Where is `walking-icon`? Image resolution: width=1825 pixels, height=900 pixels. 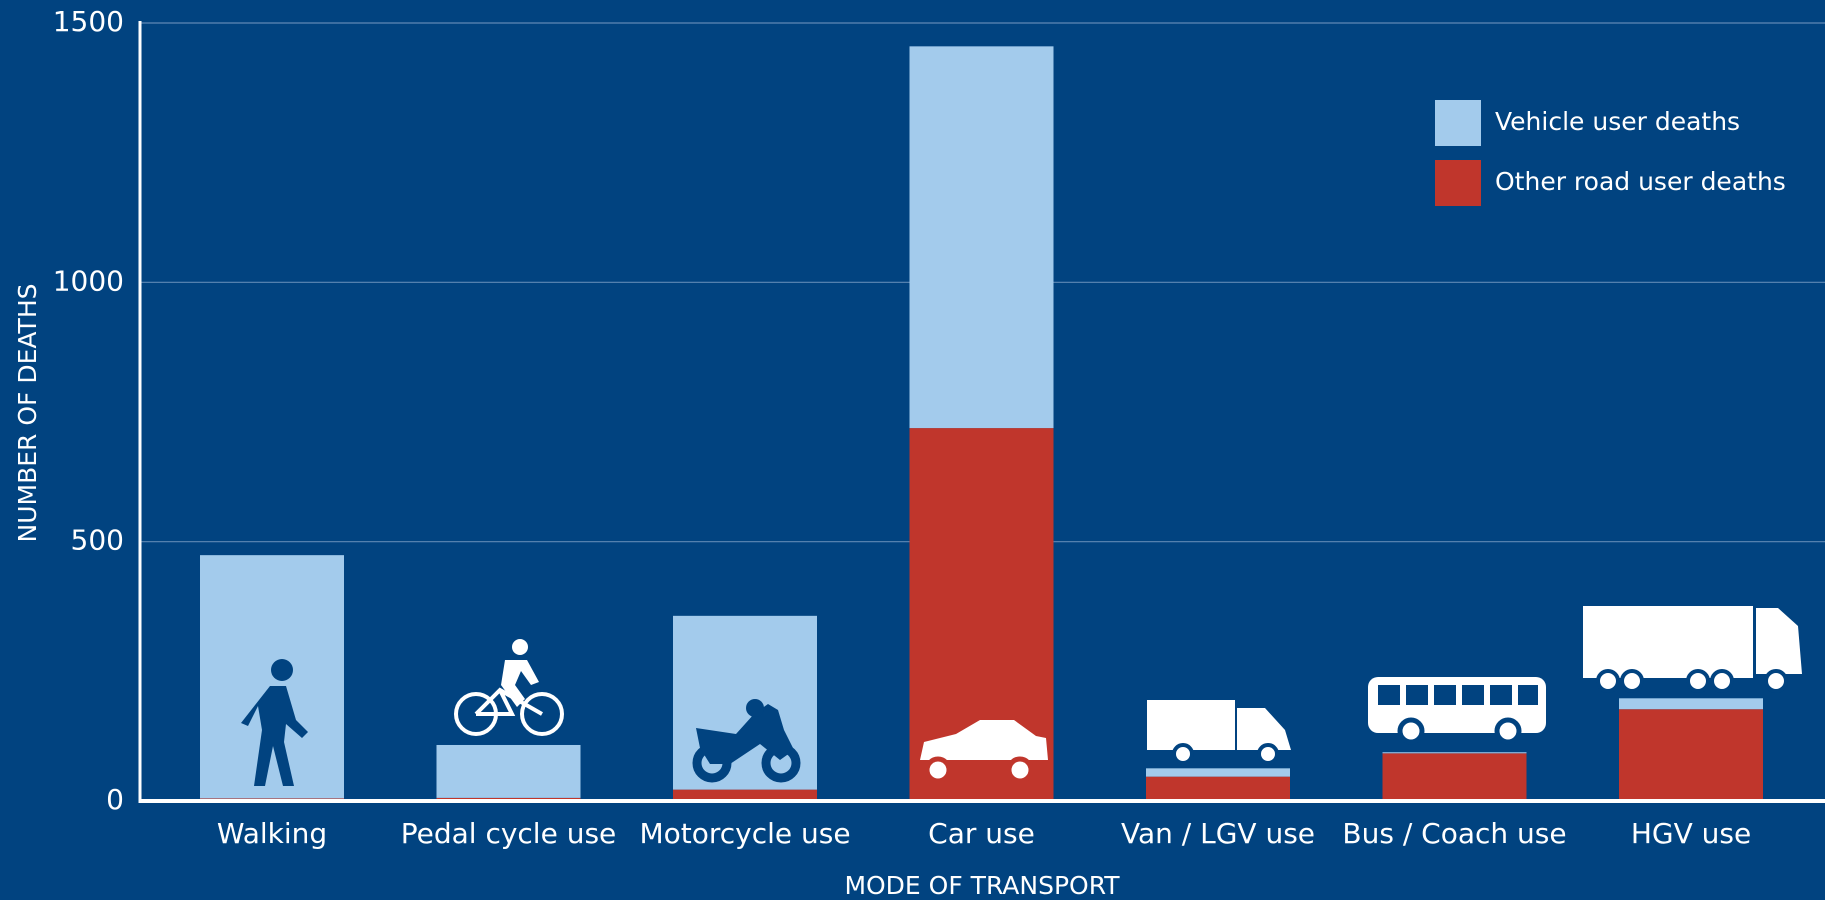
walking-icon is located at coordinates (274, 722).